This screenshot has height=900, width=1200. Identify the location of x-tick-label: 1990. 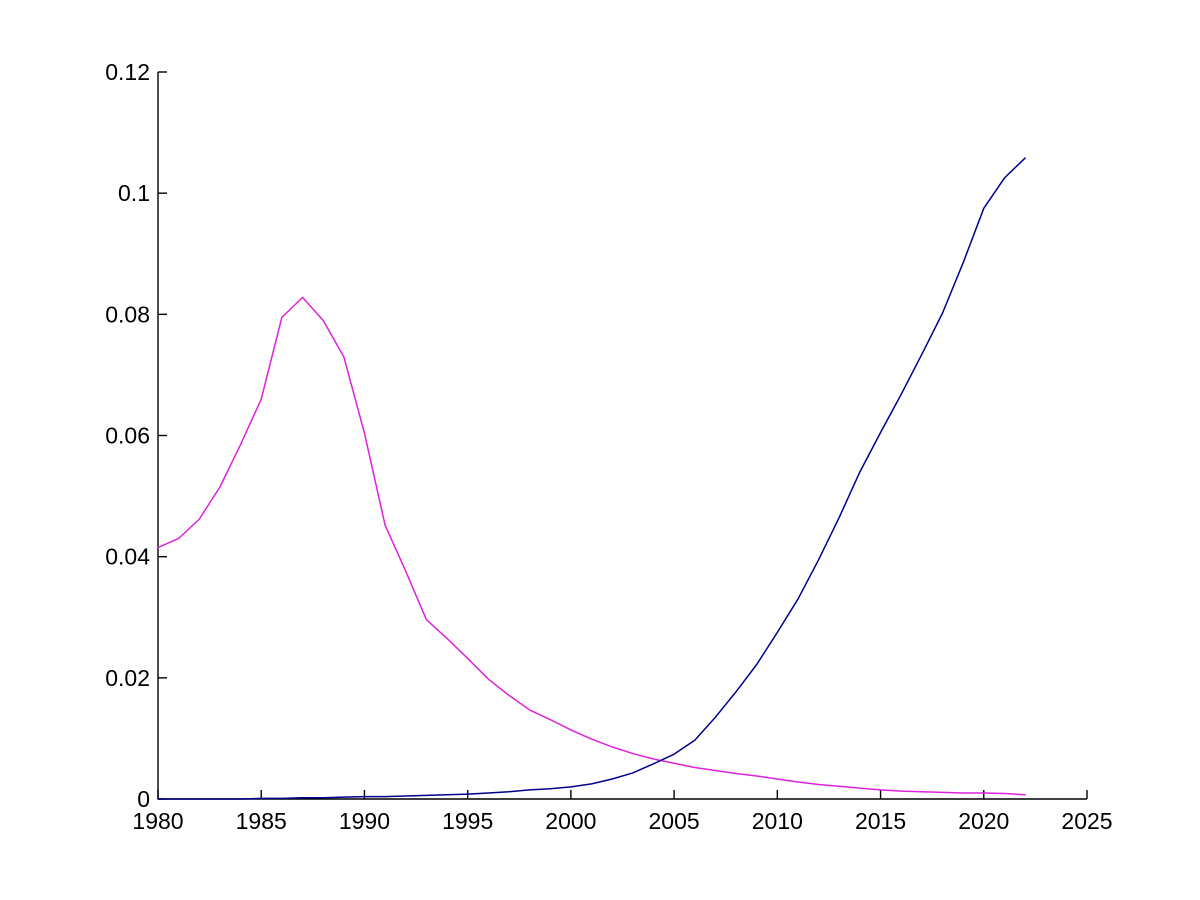
(364, 821).